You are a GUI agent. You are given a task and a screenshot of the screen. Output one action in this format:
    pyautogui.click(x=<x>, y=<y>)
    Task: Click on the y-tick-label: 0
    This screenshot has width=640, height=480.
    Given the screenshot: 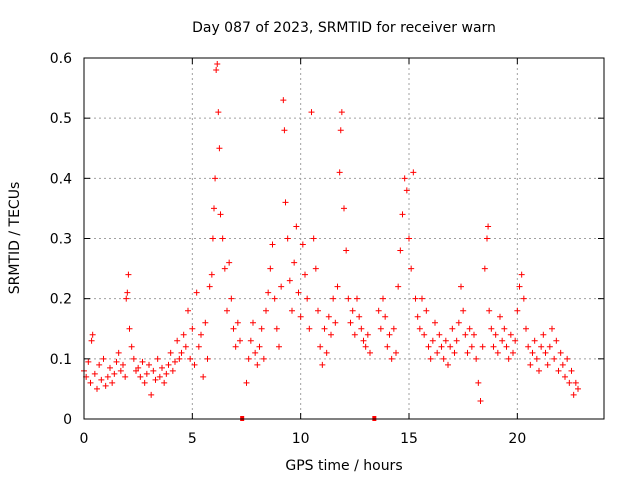 What is the action you would take?
    pyautogui.click(x=67, y=420)
    